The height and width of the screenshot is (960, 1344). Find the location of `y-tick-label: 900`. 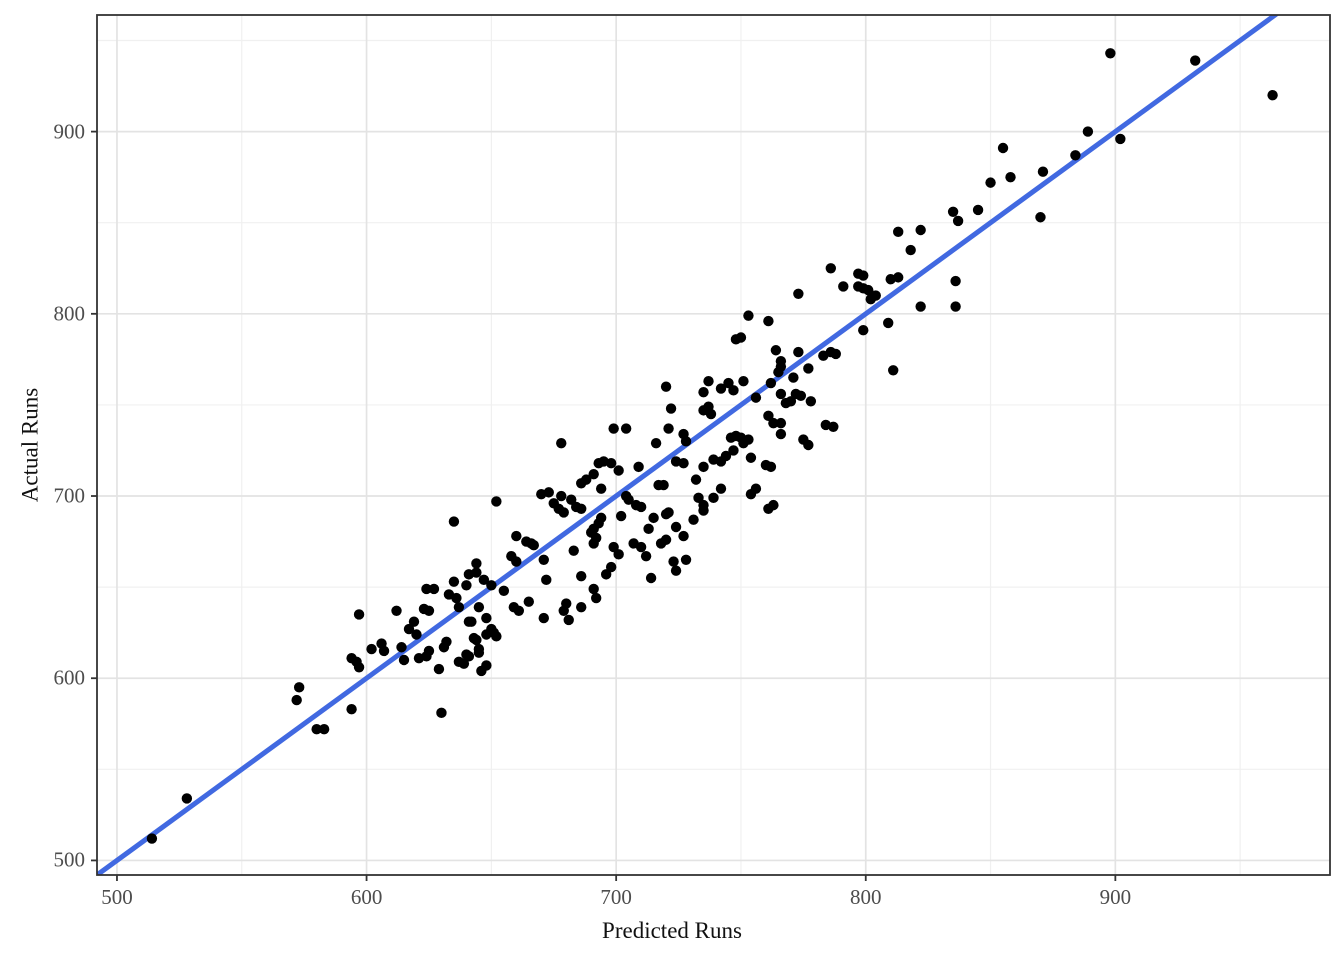

y-tick-label: 900 is located at coordinates (69, 131).